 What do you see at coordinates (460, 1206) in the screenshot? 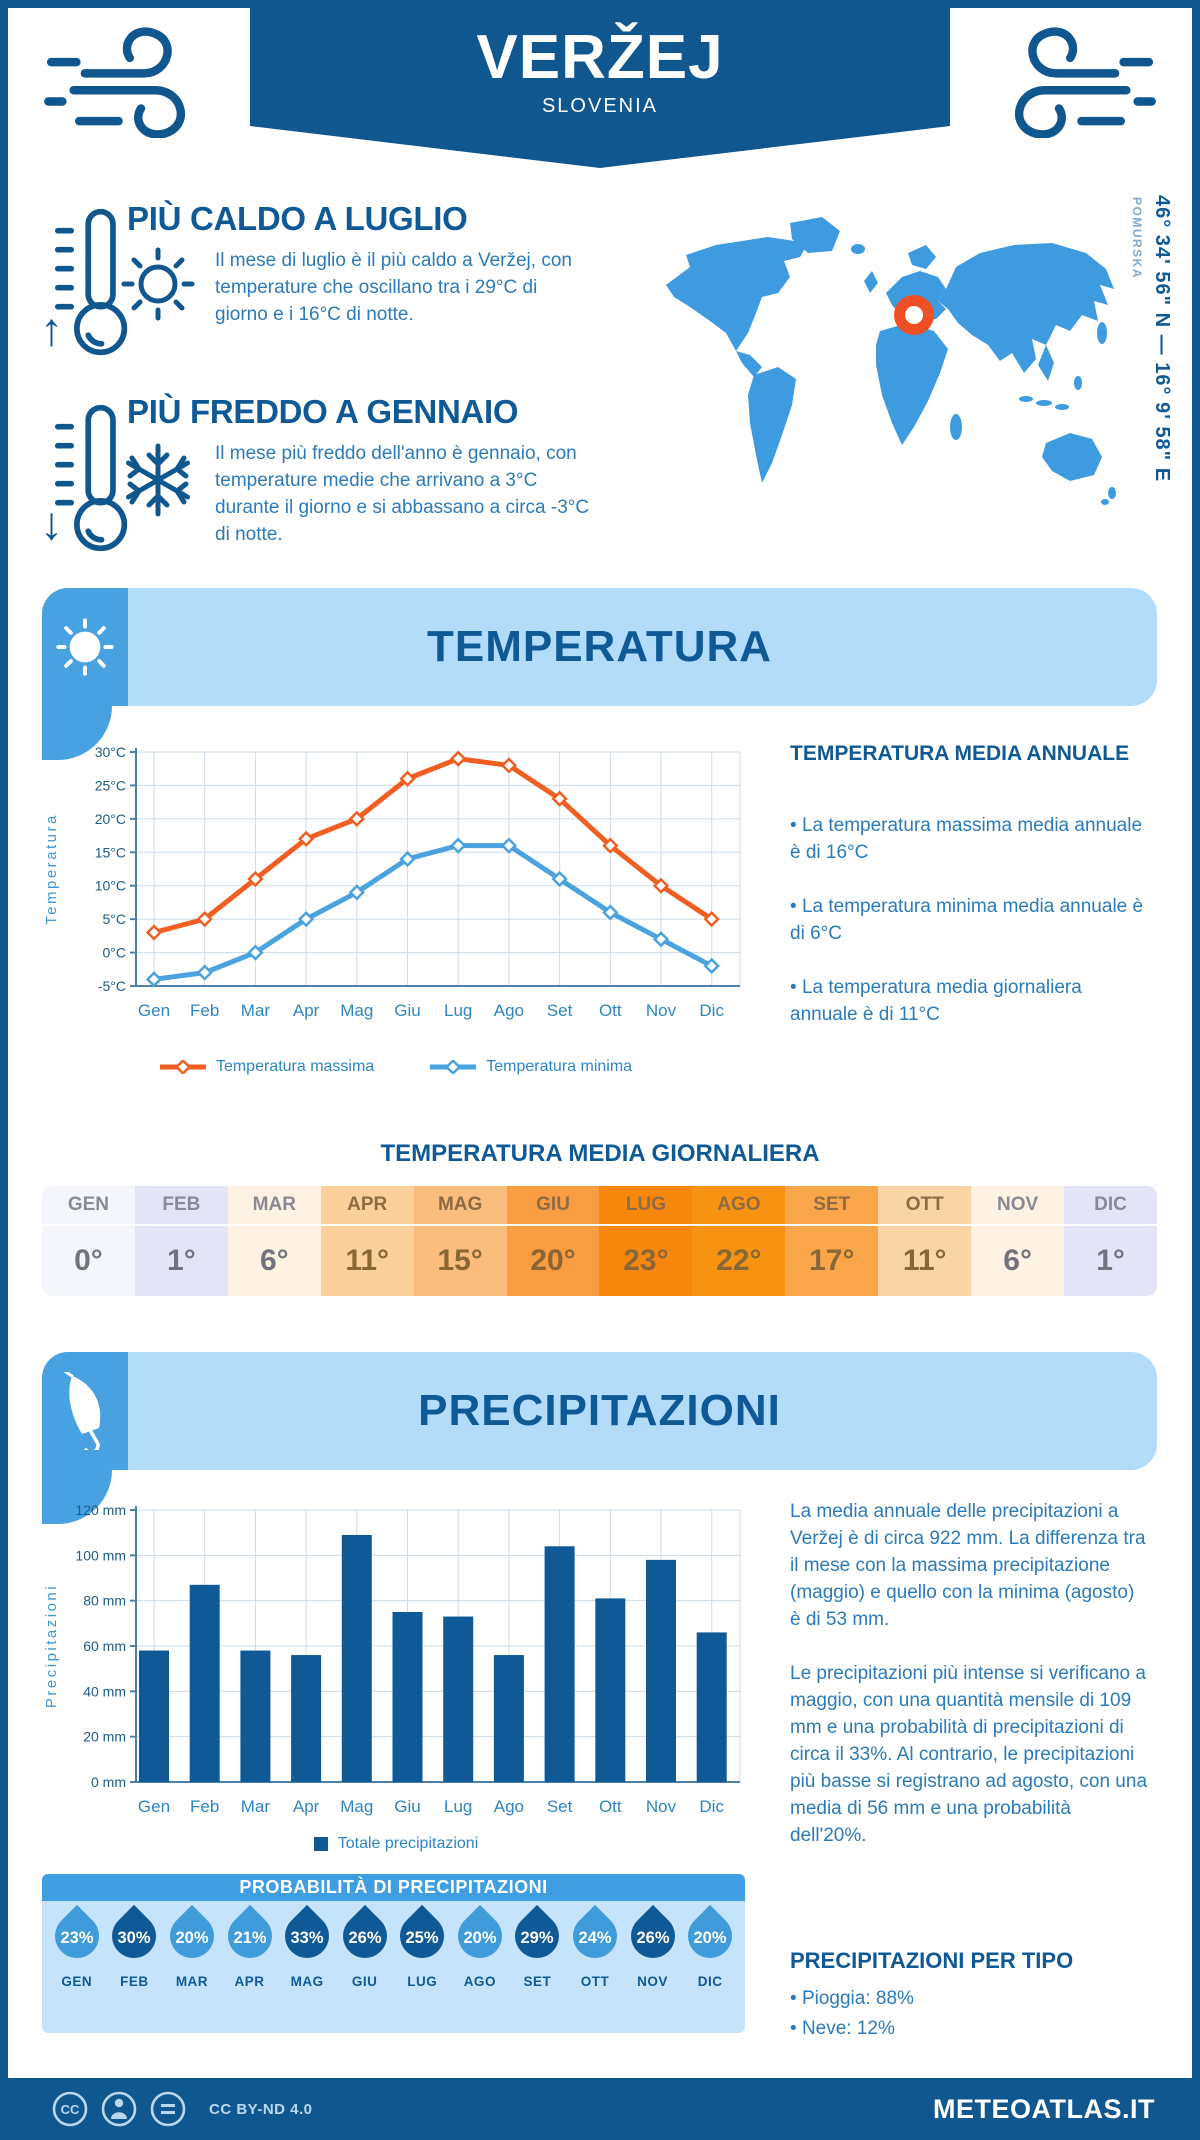
I see `table-month-header: MAG` at bounding box center [460, 1206].